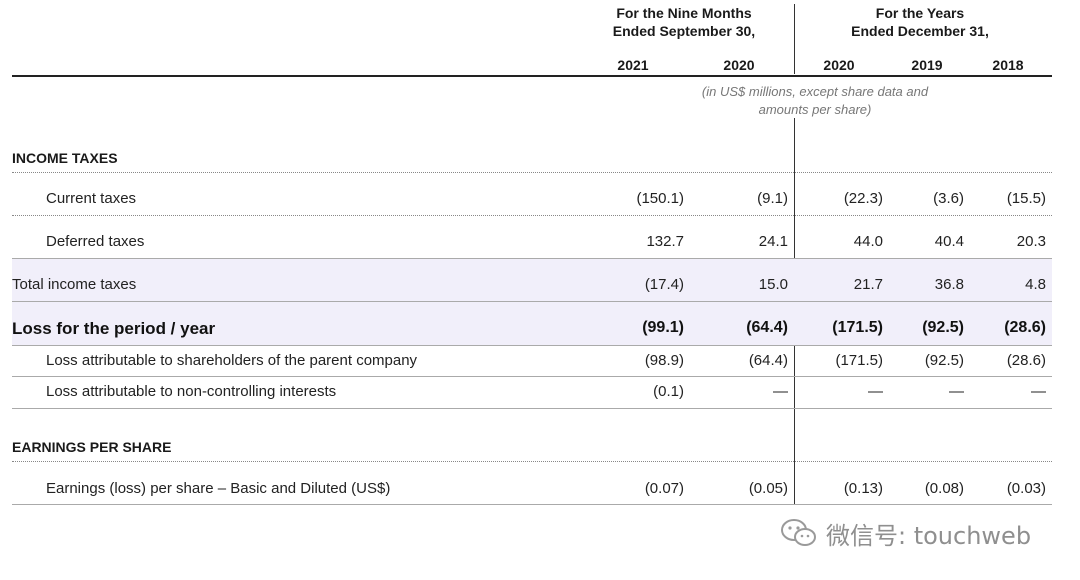 The height and width of the screenshot is (580, 1080). I want to click on header-rule, so click(532, 76).